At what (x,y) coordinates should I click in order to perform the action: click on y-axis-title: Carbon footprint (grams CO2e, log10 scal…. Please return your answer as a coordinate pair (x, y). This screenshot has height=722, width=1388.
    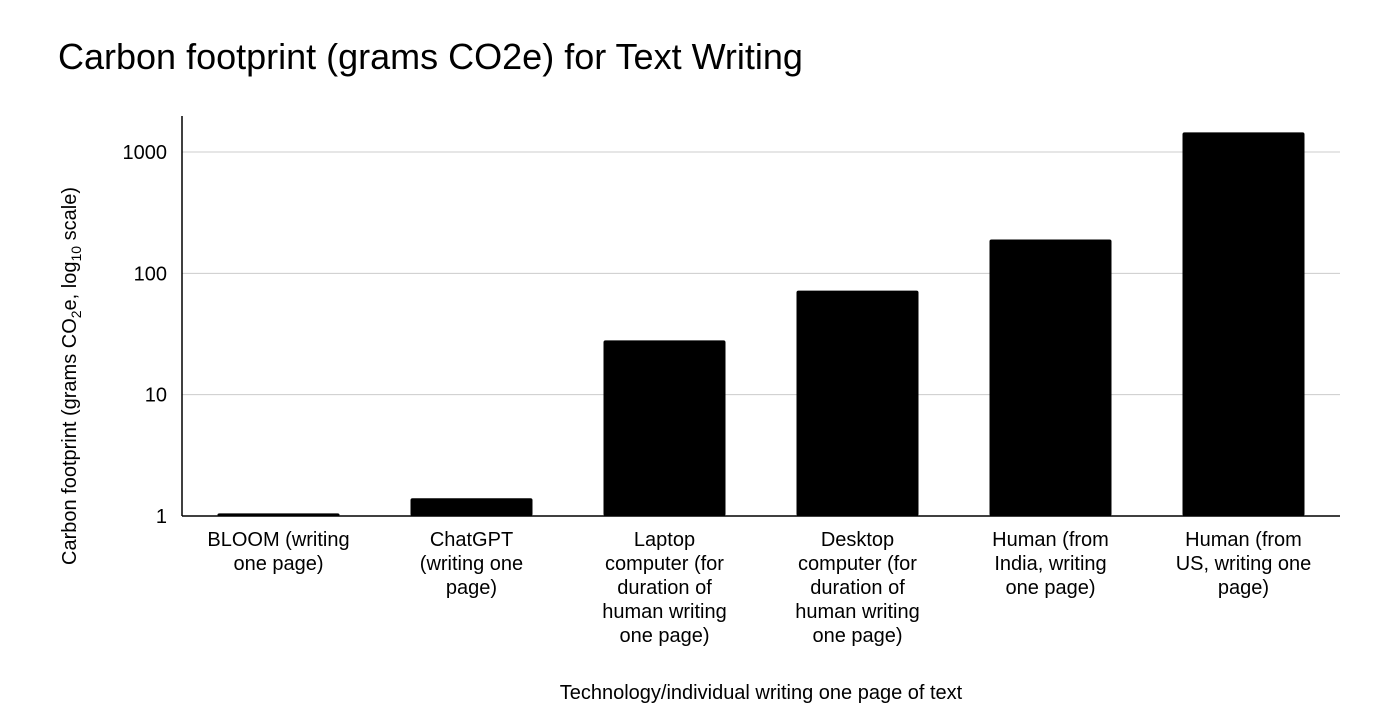
    Looking at the image, I should click on (71, 376).